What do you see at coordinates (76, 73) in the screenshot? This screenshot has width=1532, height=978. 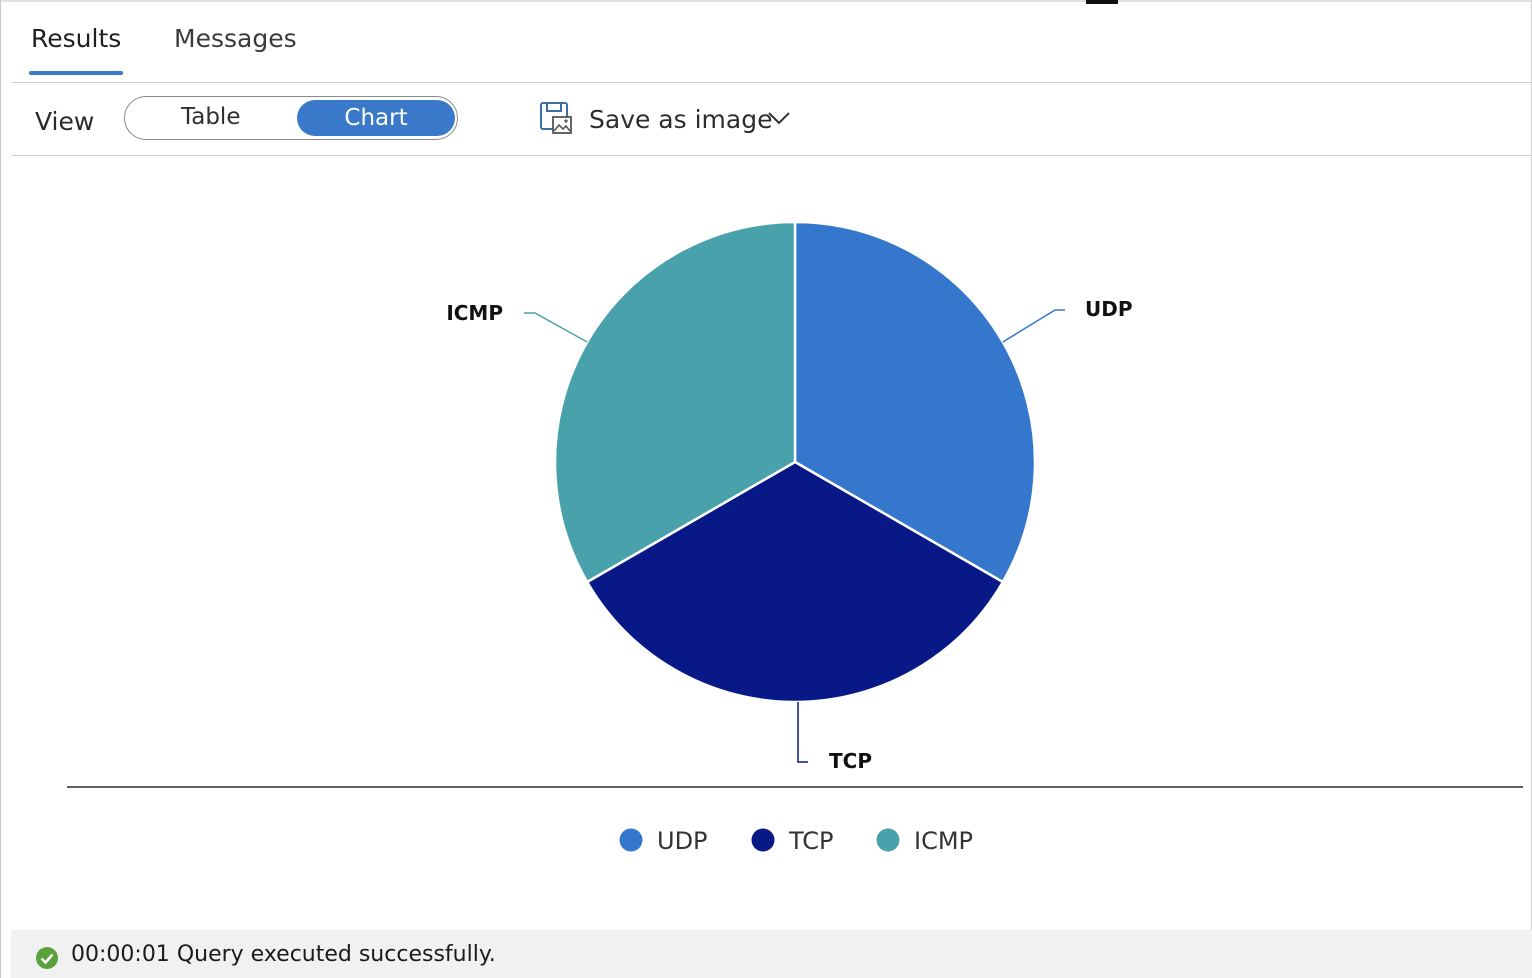 I see `active-tab-indicator` at bounding box center [76, 73].